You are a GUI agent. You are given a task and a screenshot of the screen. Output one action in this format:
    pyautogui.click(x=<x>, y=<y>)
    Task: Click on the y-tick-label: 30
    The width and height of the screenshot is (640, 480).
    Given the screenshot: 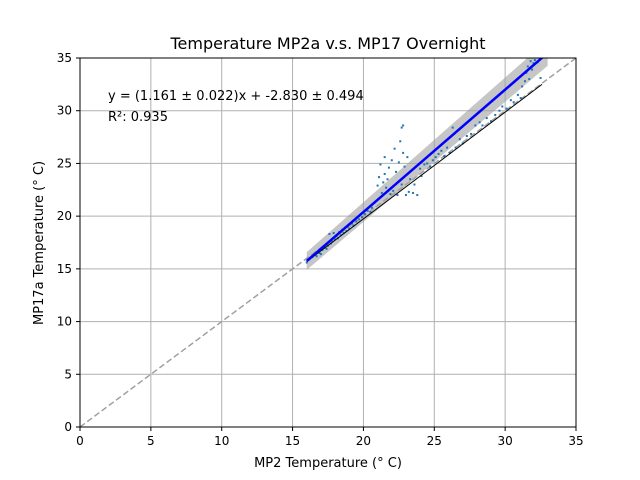 What is the action you would take?
    pyautogui.click(x=64, y=111)
    